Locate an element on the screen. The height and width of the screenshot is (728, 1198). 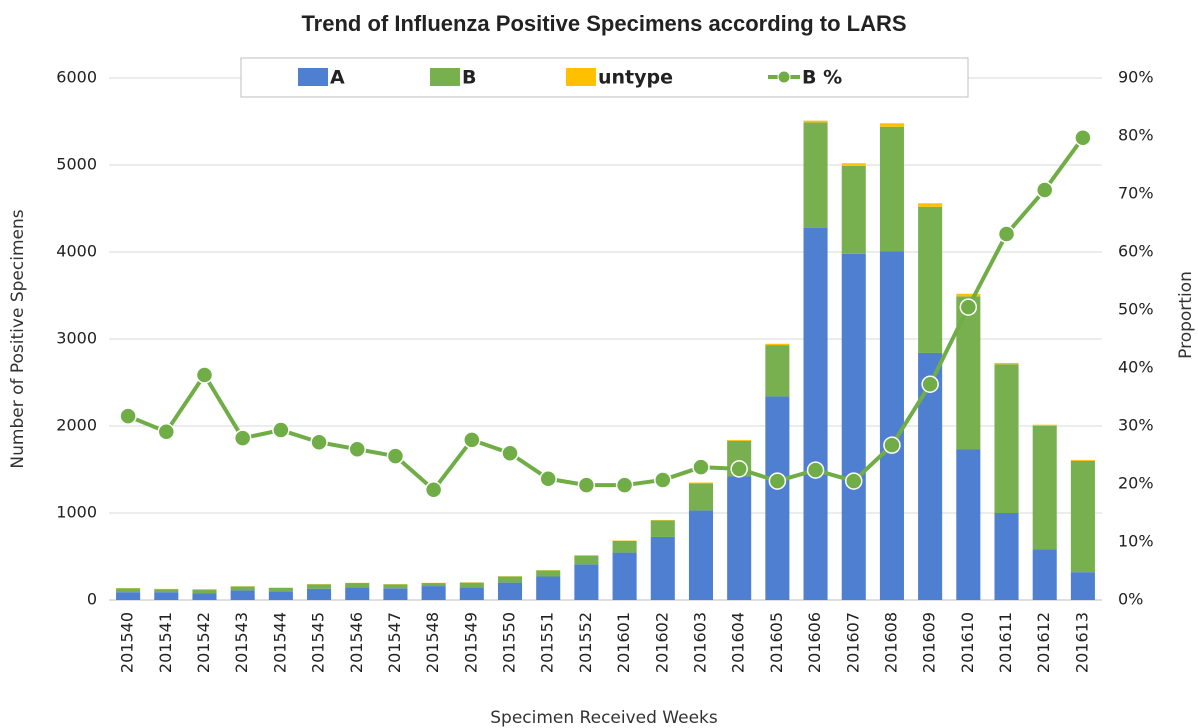
legend-box is located at coordinates (604, 77).